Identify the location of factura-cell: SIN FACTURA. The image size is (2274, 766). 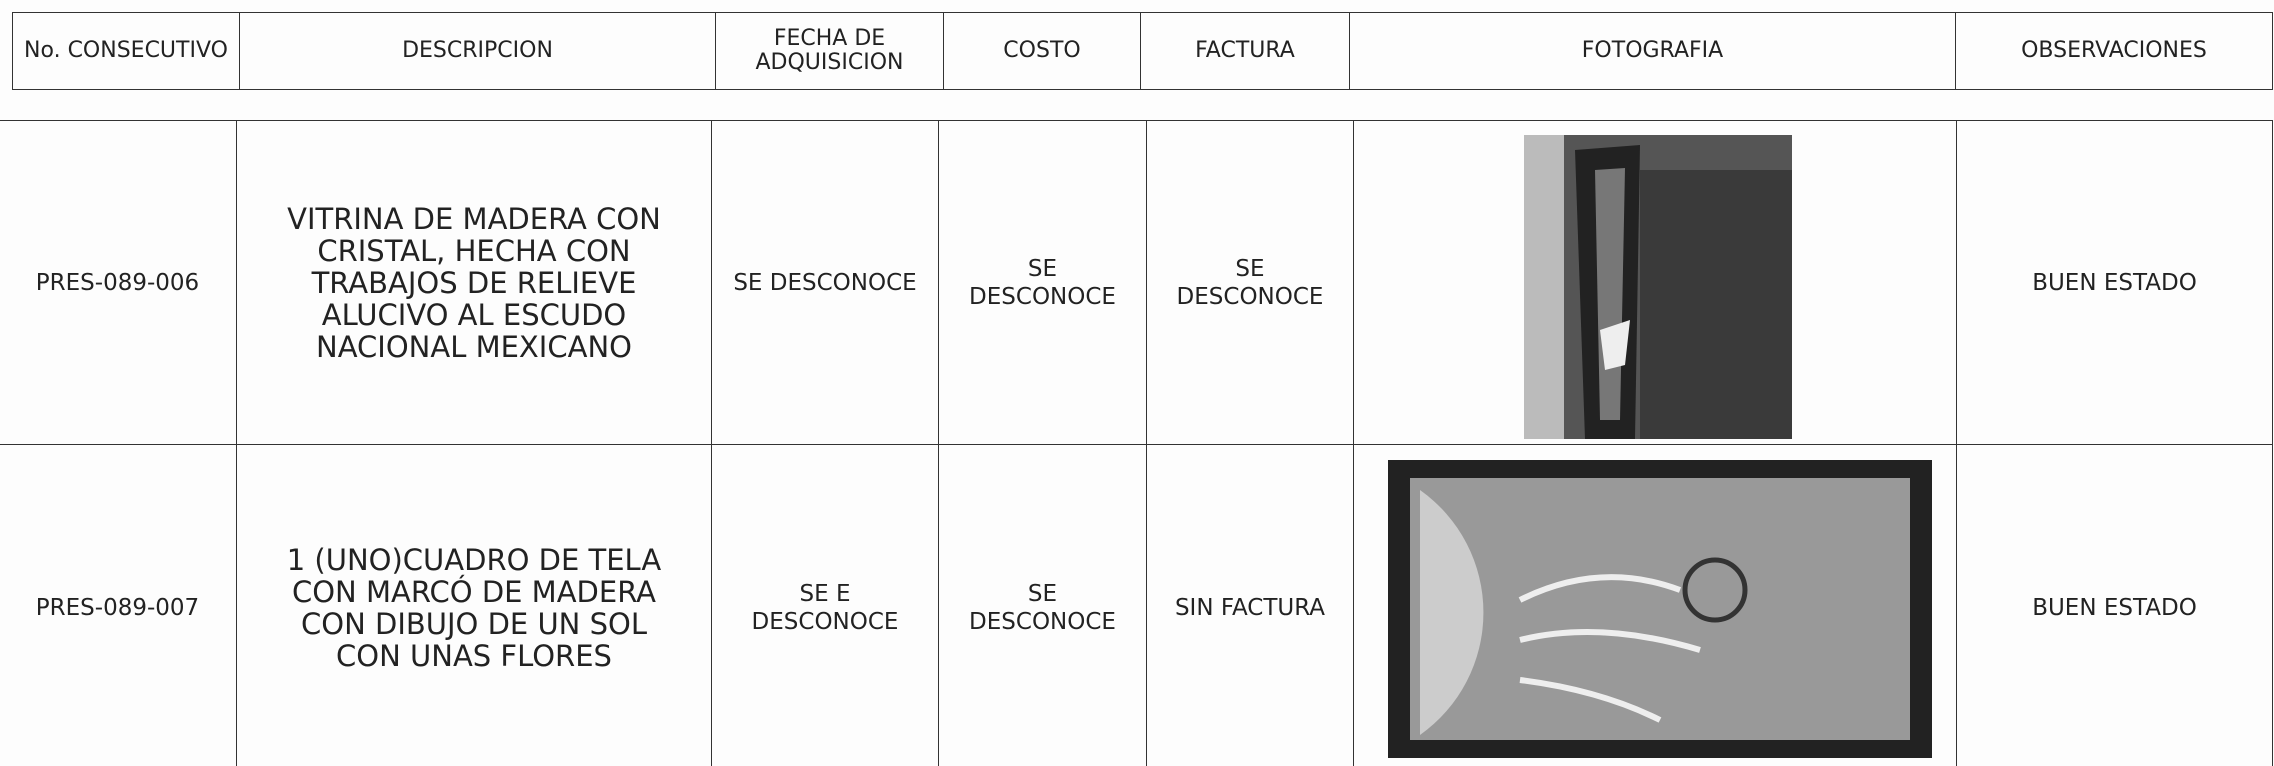
(1250, 605).